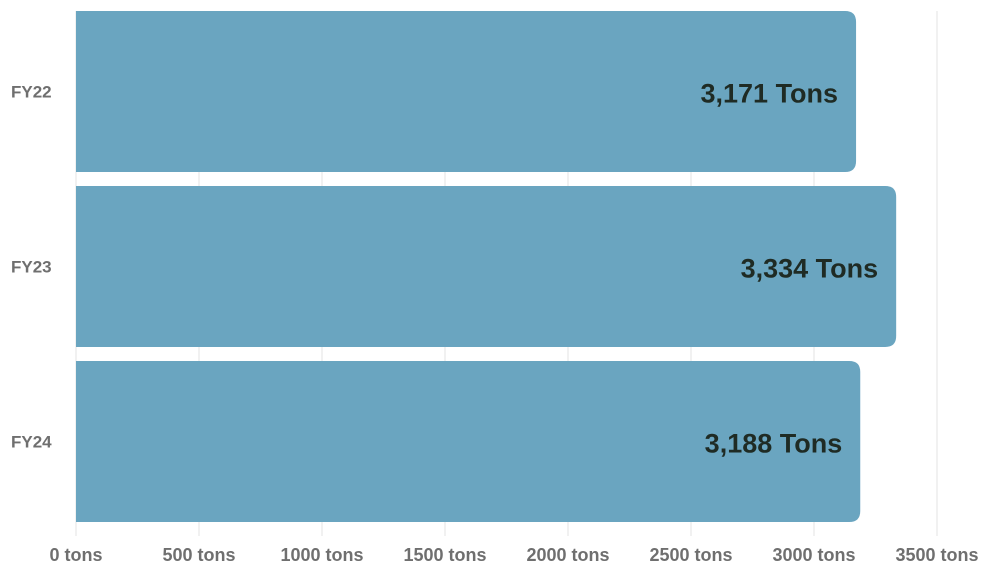 This screenshot has width=991, height=565. Describe the element at coordinates (321, 555) in the screenshot. I see `x-tick-label-1000: 1000 tons` at that location.